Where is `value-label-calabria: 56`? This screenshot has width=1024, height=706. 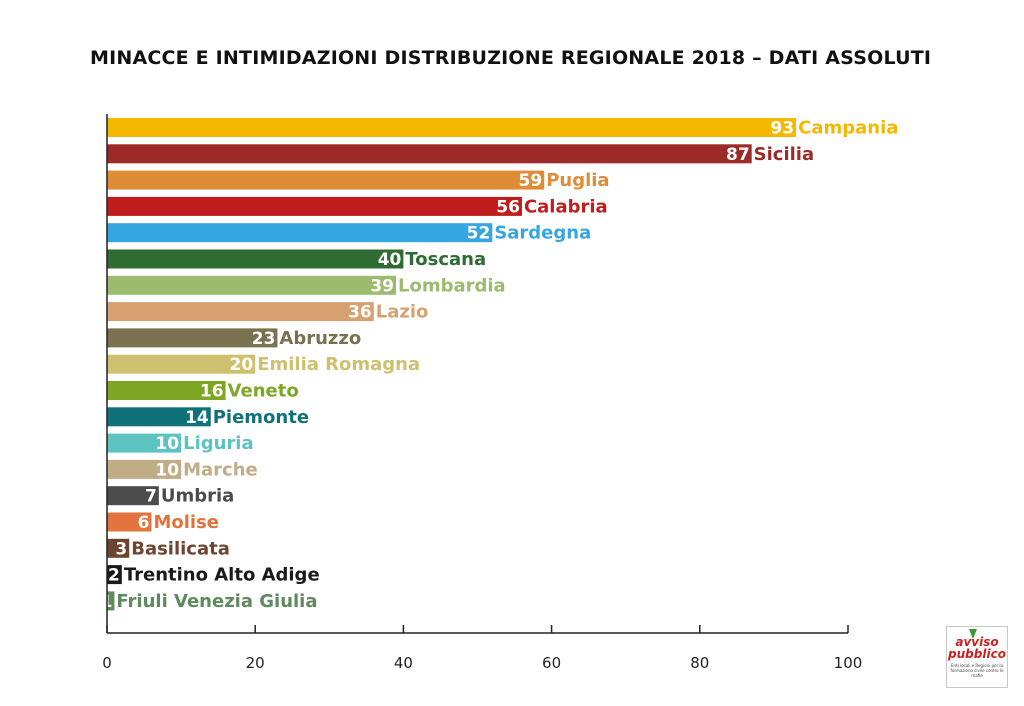 value-label-calabria: 56 is located at coordinates (508, 207).